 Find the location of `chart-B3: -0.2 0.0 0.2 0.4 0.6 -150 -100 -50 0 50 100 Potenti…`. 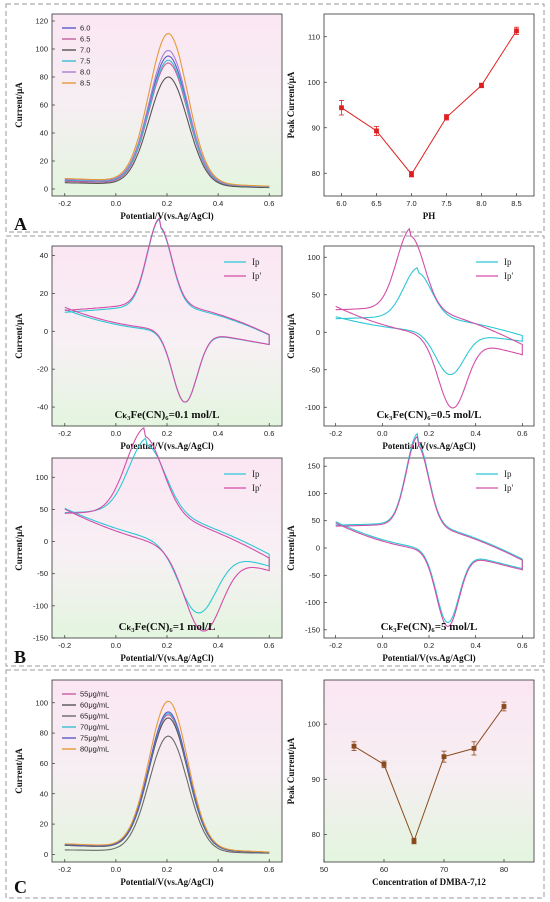

chart-B3: -0.2 0.0 0.2 0.4 0.6 -150 -100 -50 0 50 100 Potenti… is located at coordinates (148, 544).